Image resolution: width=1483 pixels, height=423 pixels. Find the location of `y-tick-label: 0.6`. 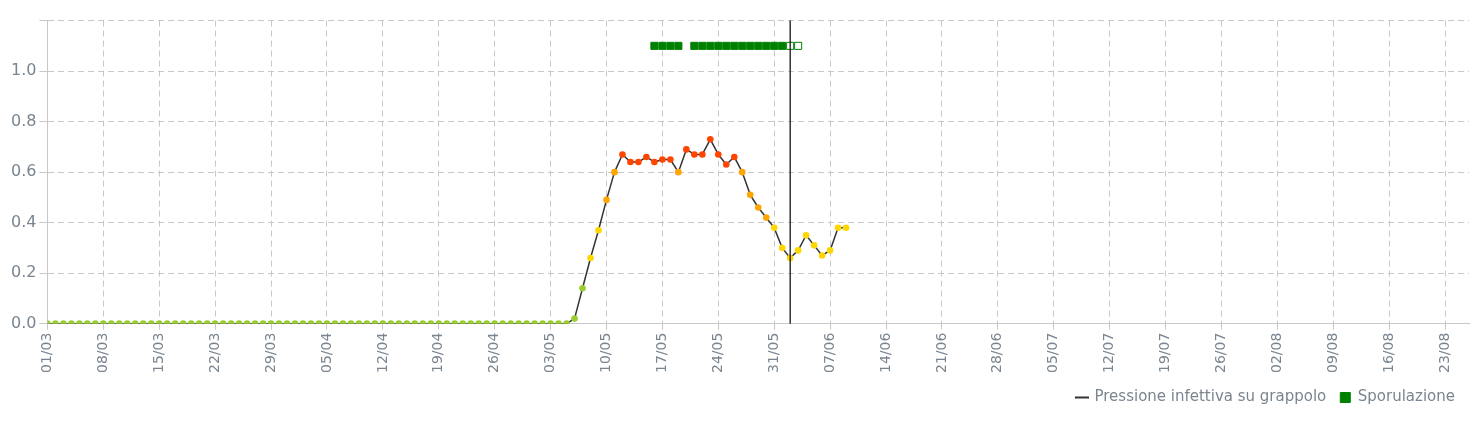

y-tick-label: 0.6 is located at coordinates (23, 171).